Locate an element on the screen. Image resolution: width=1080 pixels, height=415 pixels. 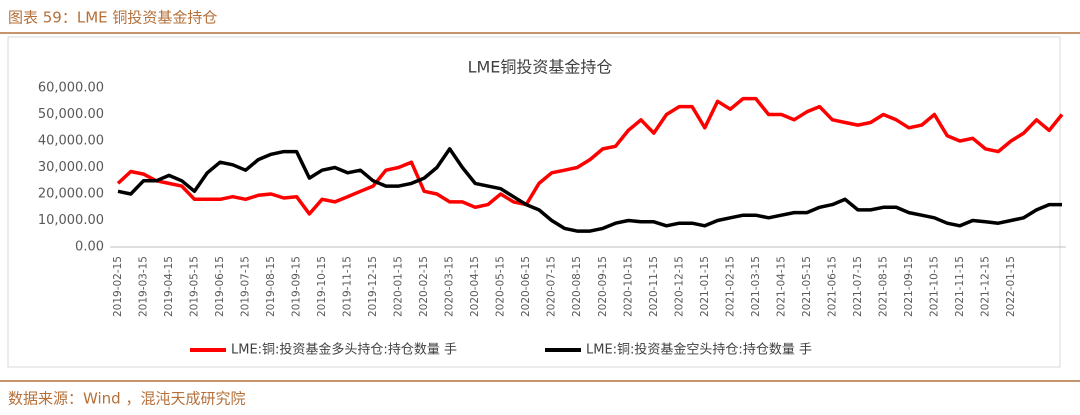
x-tick-label: 2020-03-15 is located at coordinates (450, 286).